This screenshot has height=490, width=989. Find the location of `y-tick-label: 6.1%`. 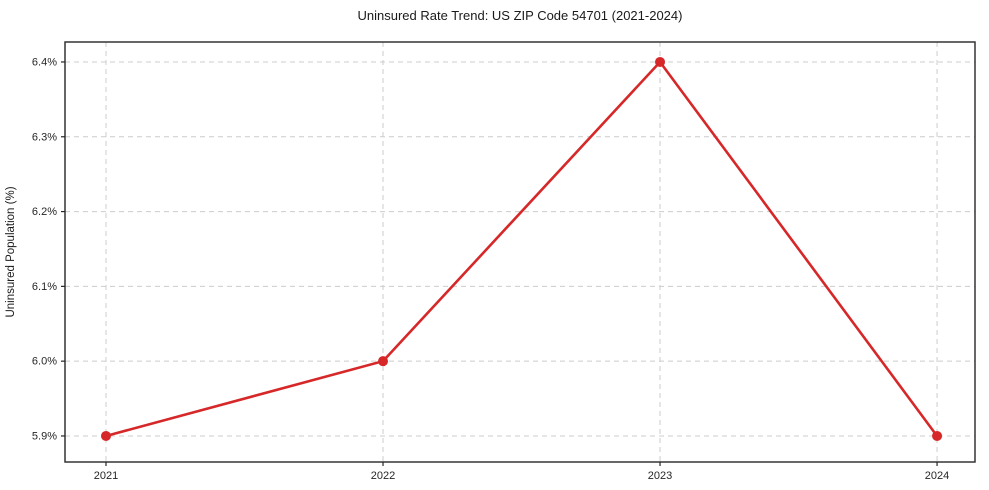

y-tick-label: 6.1% is located at coordinates (44, 287).